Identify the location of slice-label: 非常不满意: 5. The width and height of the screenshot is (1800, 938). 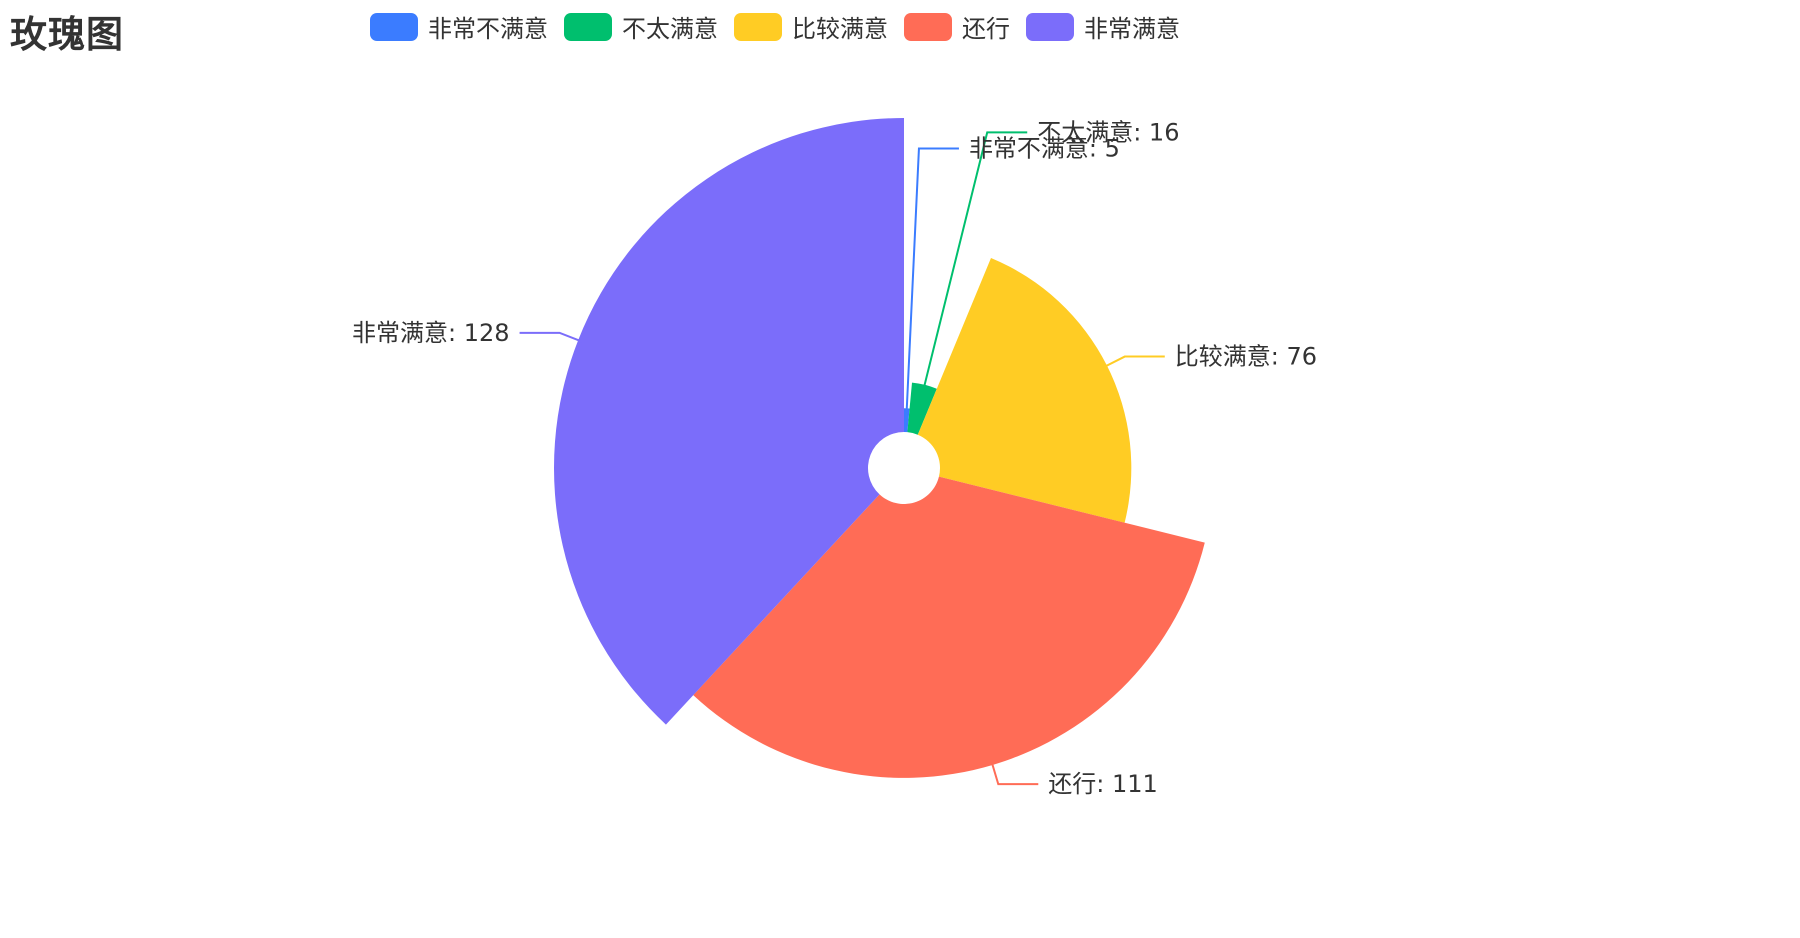
(1044, 149).